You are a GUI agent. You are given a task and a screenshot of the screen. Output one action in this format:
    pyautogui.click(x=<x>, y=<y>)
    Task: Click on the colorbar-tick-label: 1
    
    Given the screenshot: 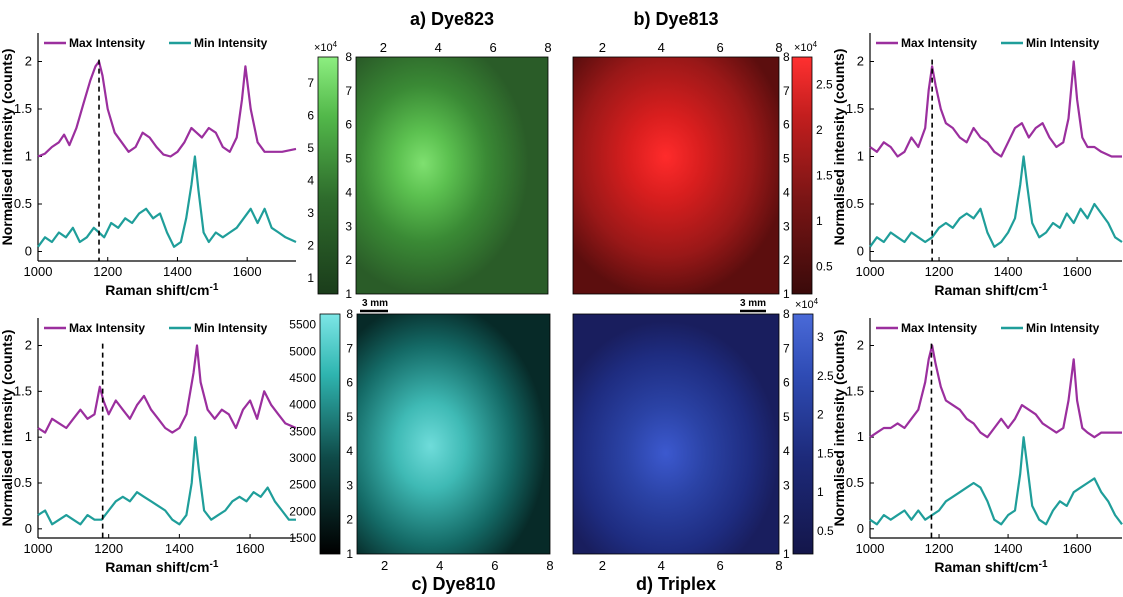 What is the action you would take?
    pyautogui.click(x=820, y=492)
    